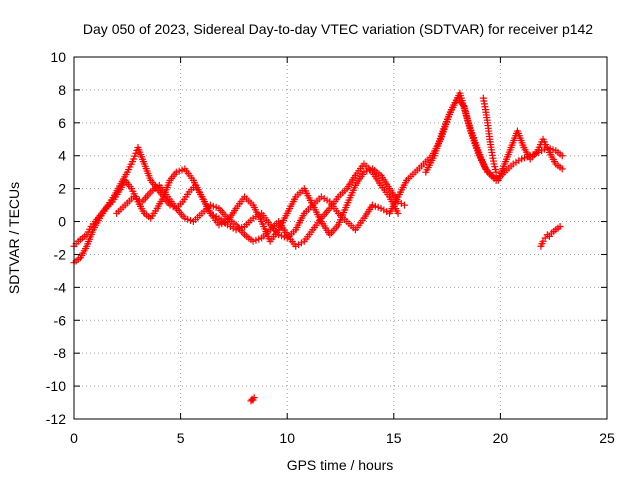 This screenshot has width=640, height=480. I want to click on y-tick-label: -4, so click(60, 287).